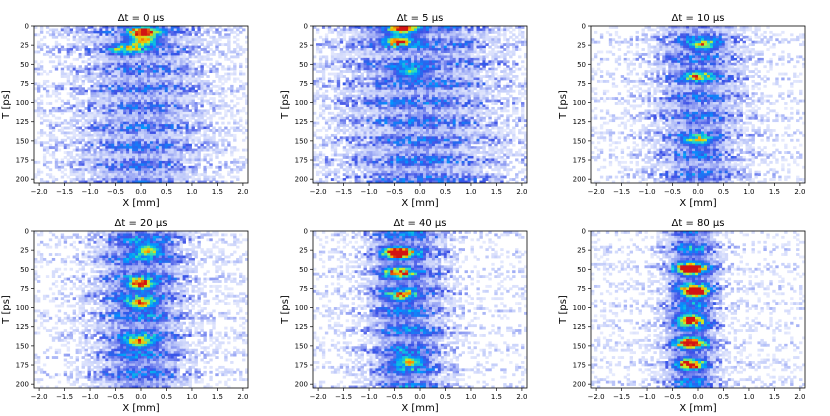 The width and height of the screenshot is (830, 416). I want to click on panel-title: Δt = 20 μs, so click(141, 223).